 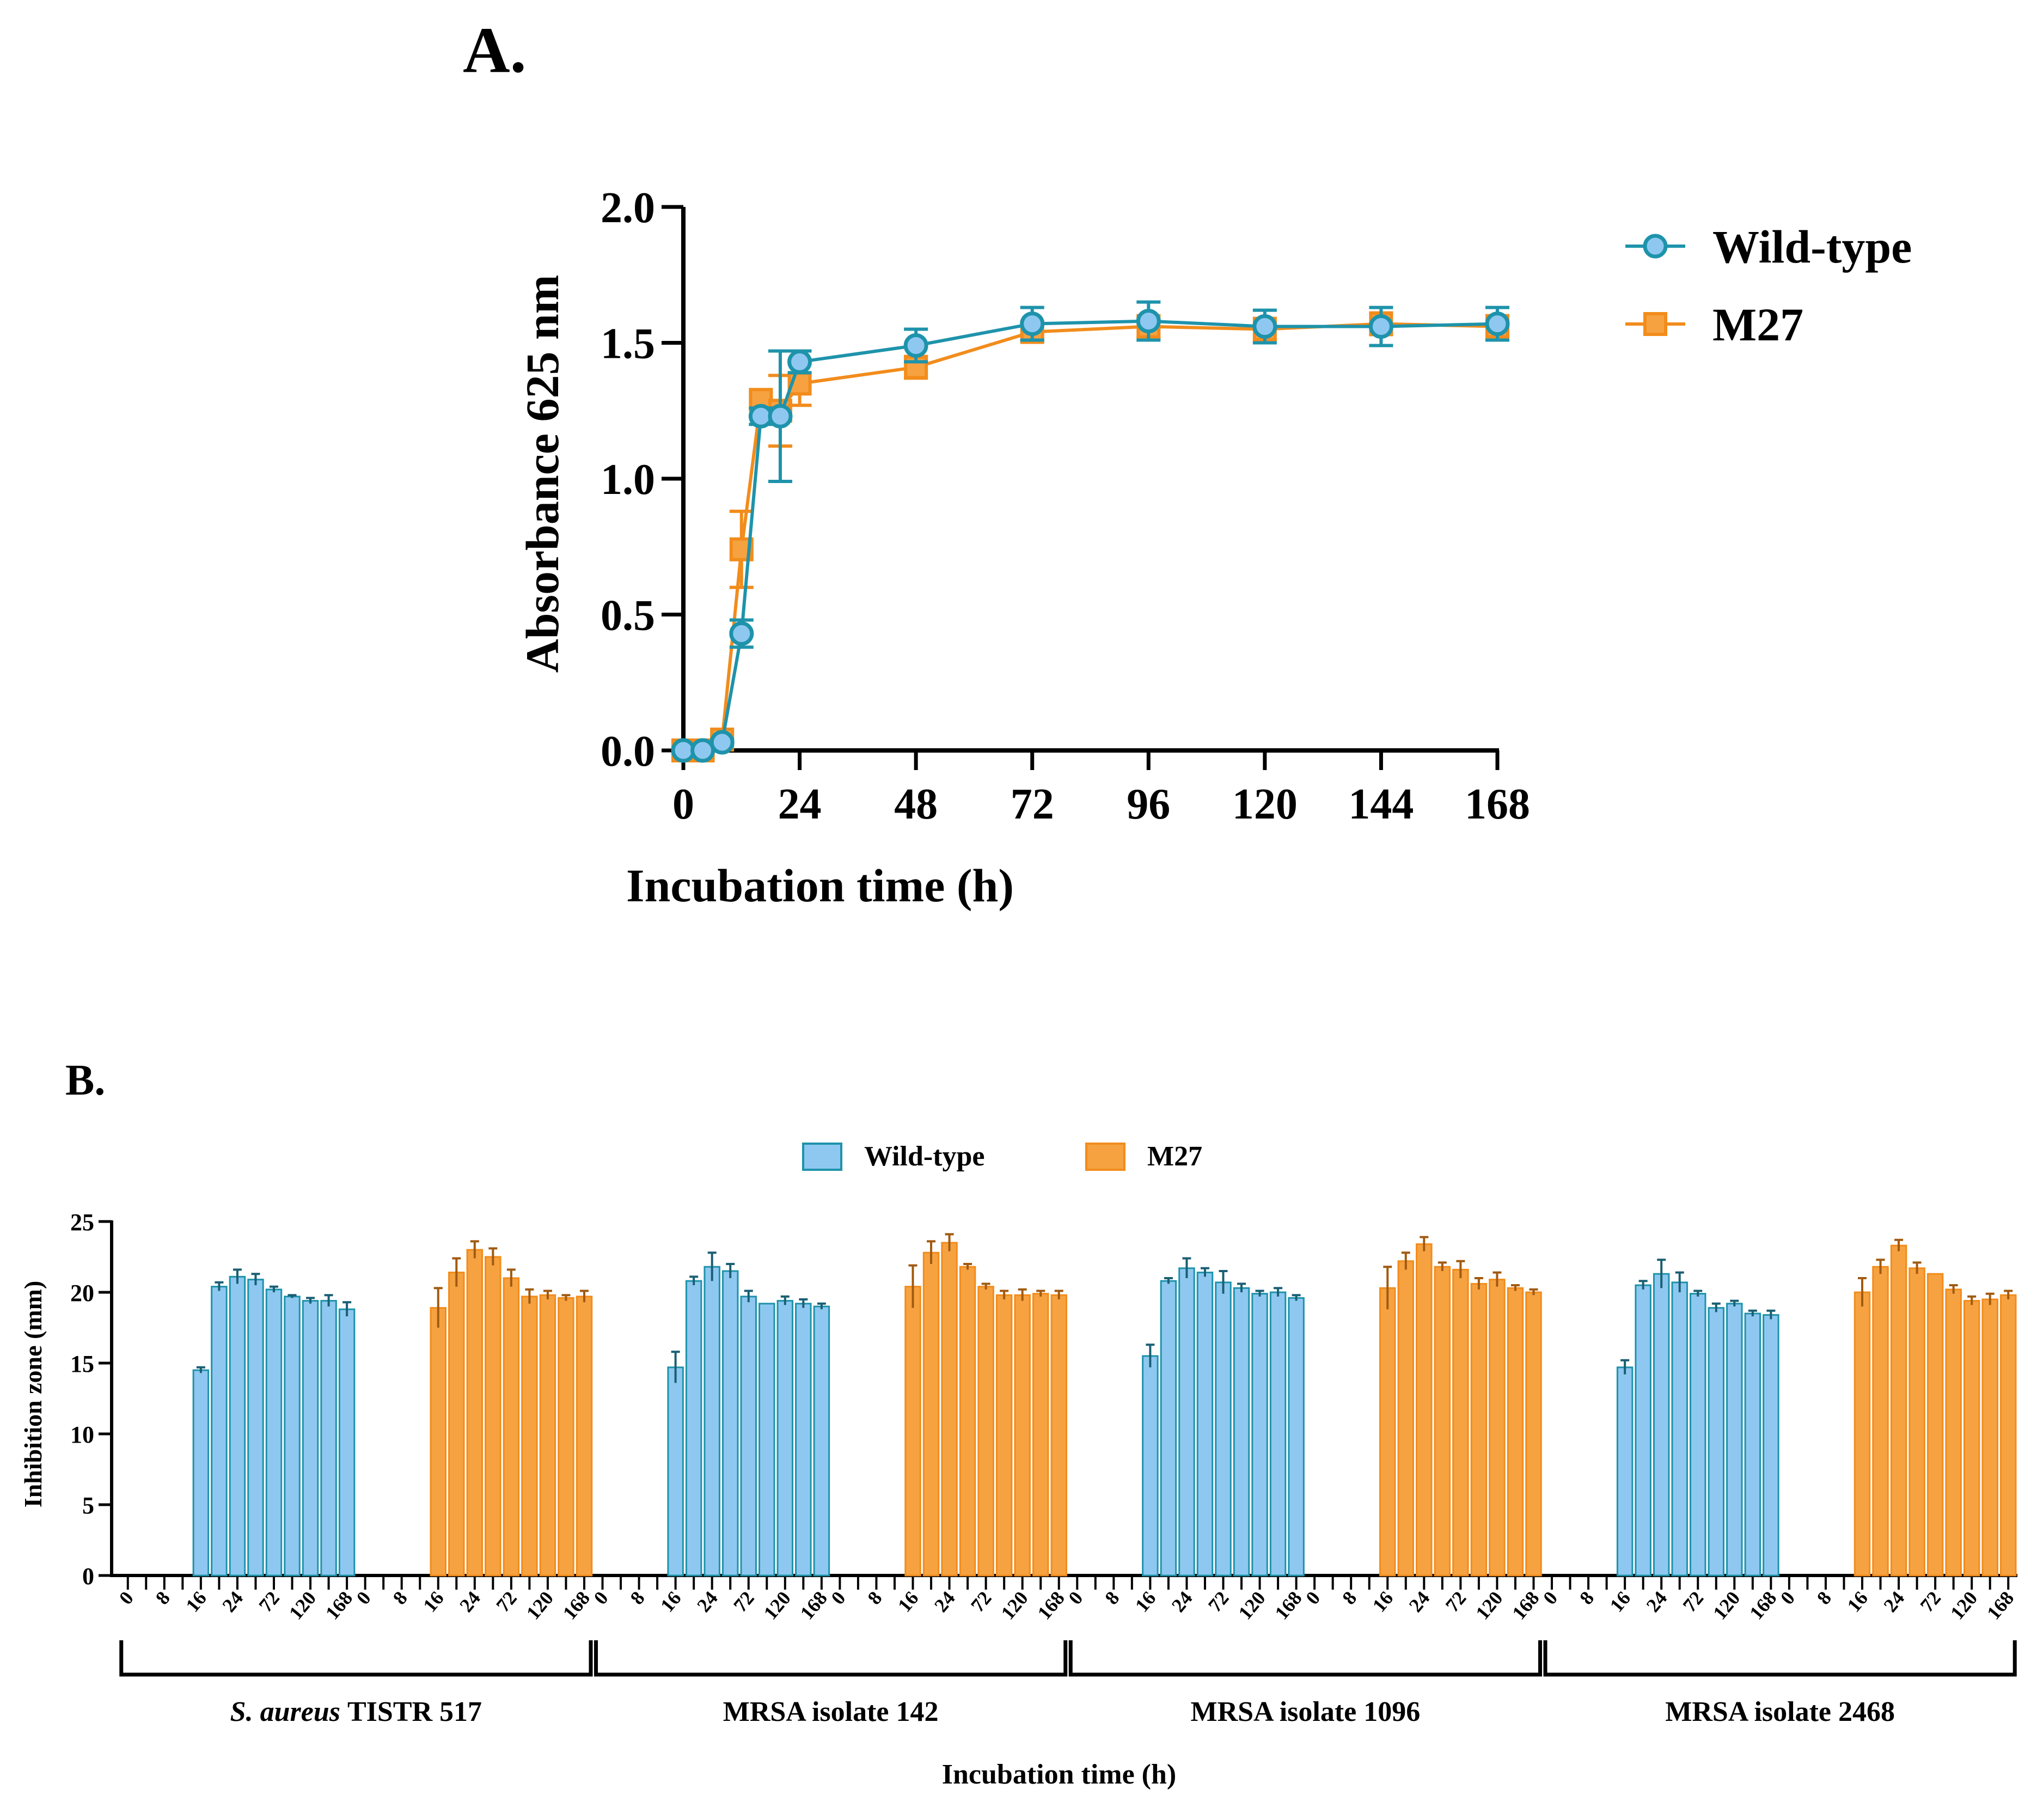 What do you see at coordinates (88, 1505) in the screenshot?
I see `panel-b-y-tick-label: 5` at bounding box center [88, 1505].